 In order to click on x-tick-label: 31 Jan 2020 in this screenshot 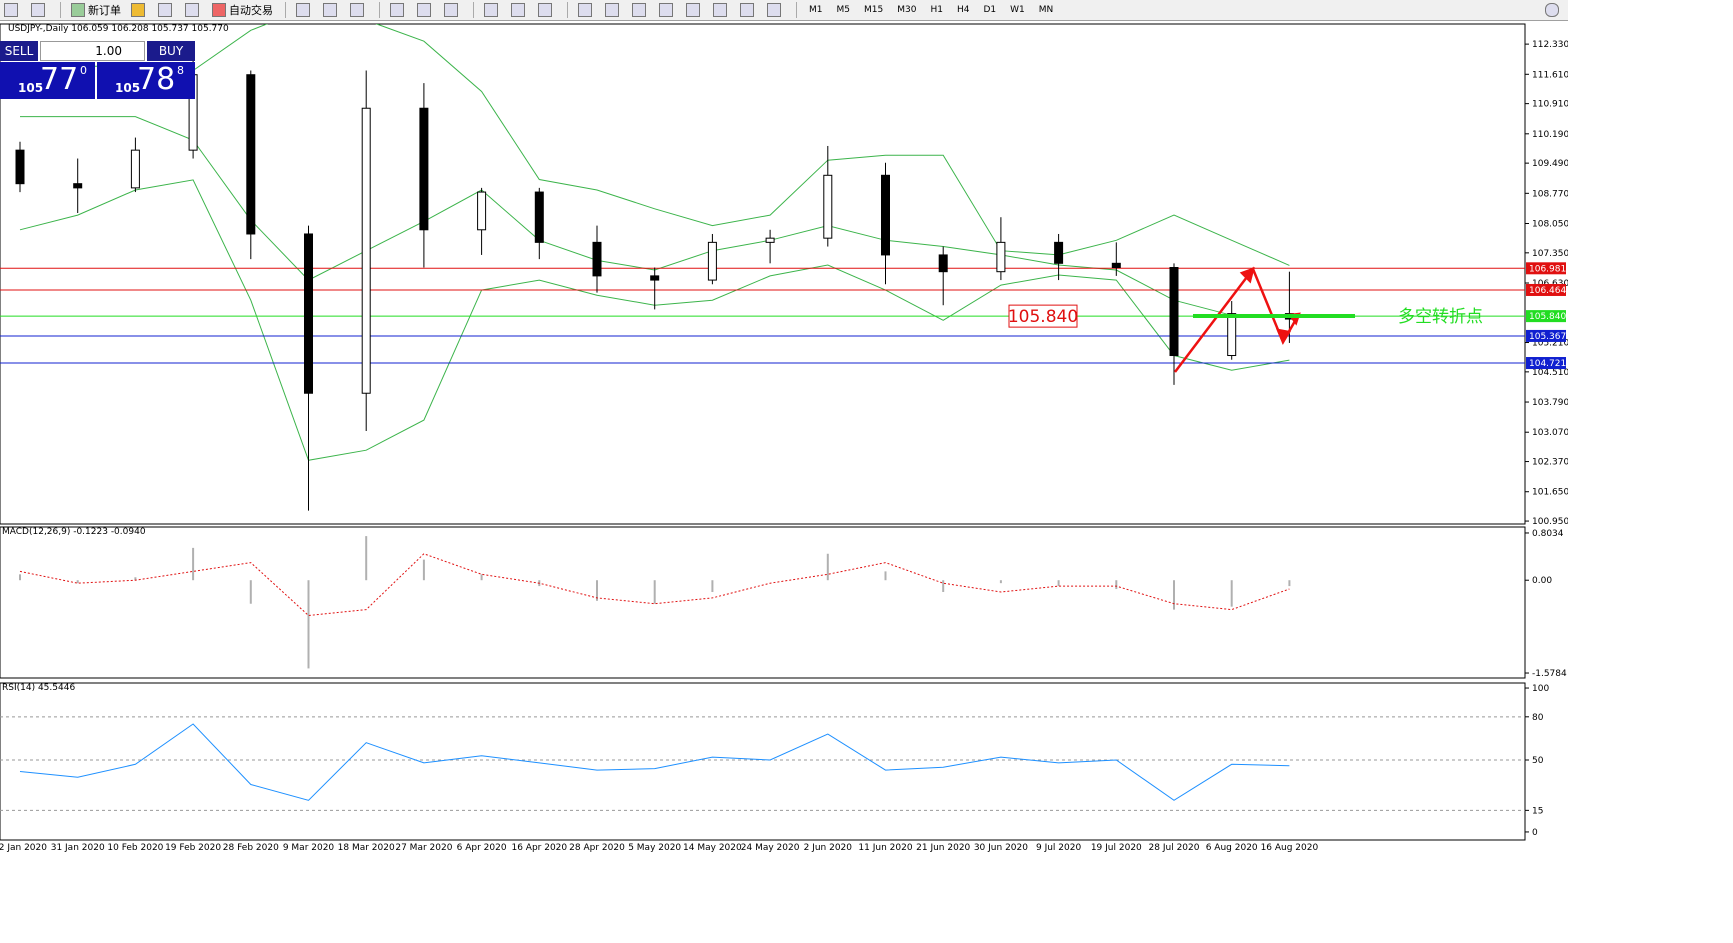, I will do `click(78, 848)`.